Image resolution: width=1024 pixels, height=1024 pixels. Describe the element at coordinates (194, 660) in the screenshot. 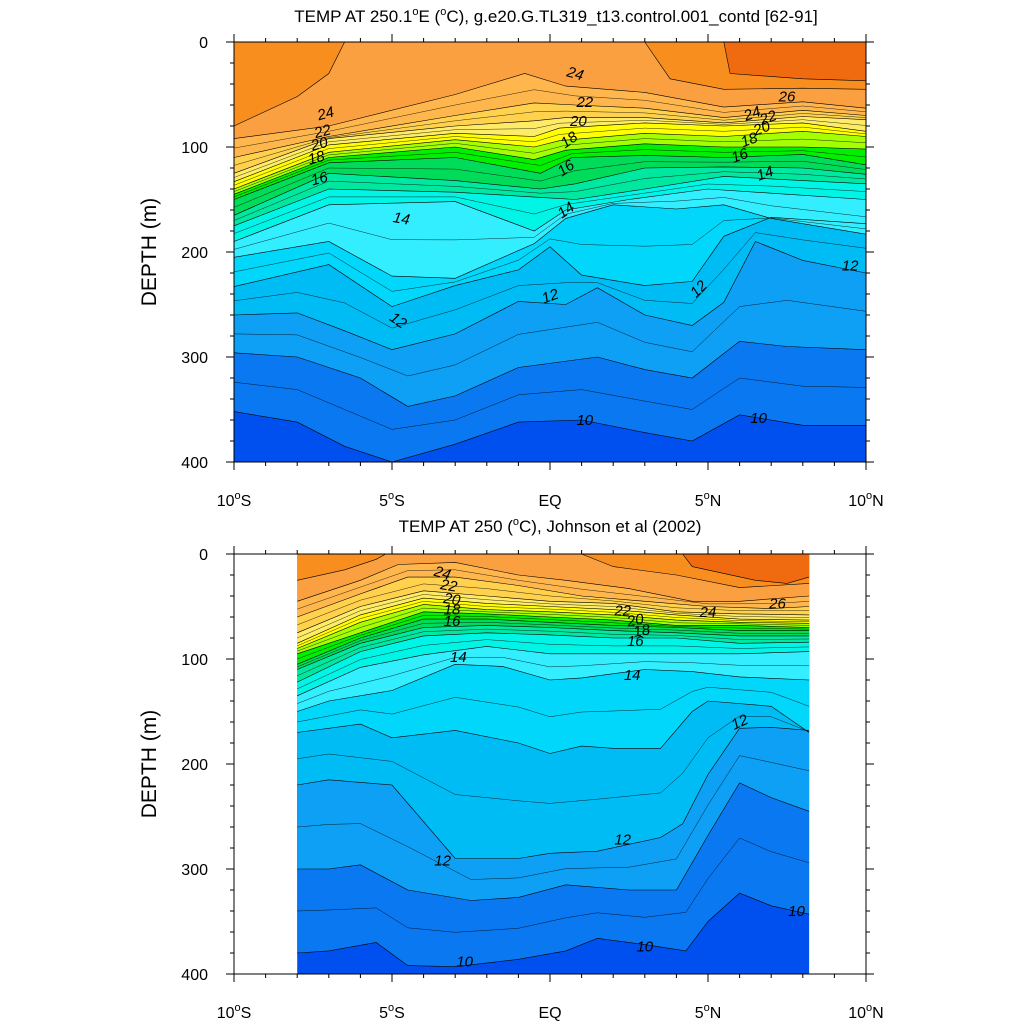

I see `panel-obs-ytick-100: 100` at that location.